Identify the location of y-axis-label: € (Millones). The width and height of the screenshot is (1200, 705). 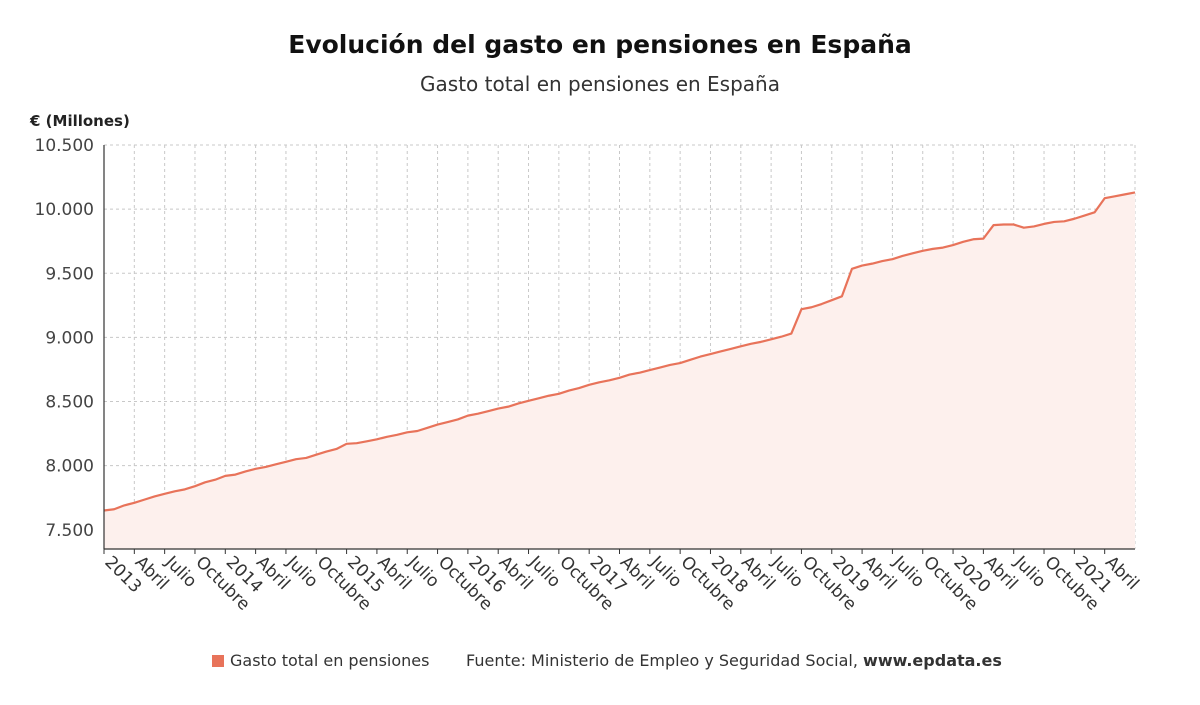
(80, 121).